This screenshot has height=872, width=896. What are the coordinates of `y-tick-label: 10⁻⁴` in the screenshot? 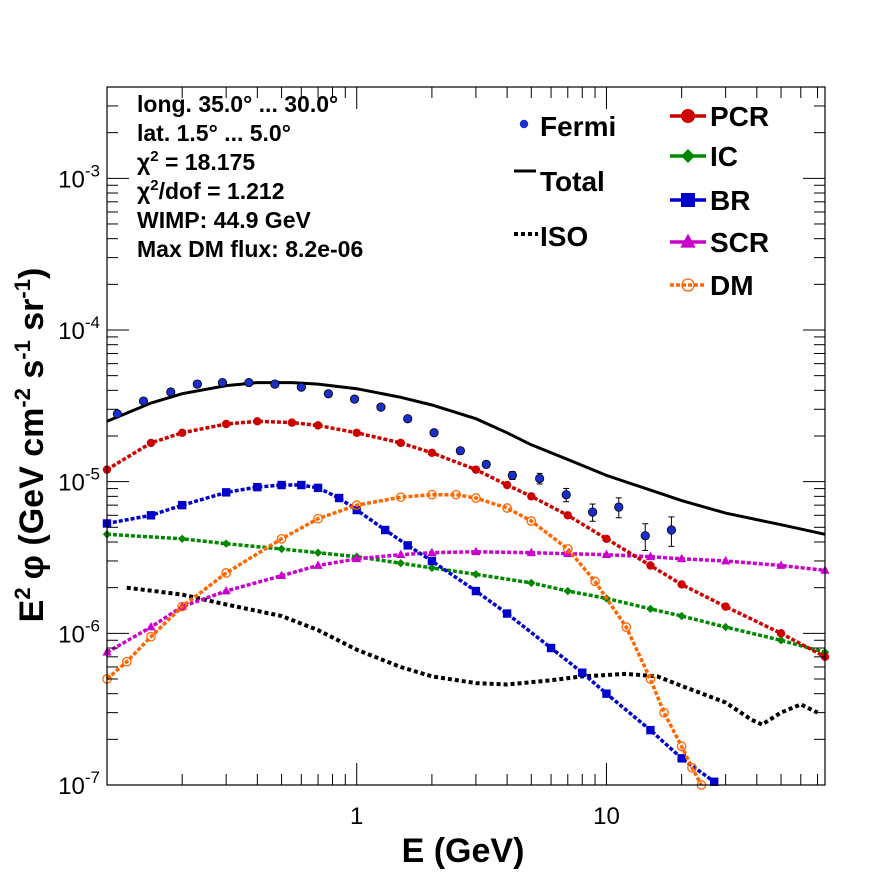 It's located at (79, 329).